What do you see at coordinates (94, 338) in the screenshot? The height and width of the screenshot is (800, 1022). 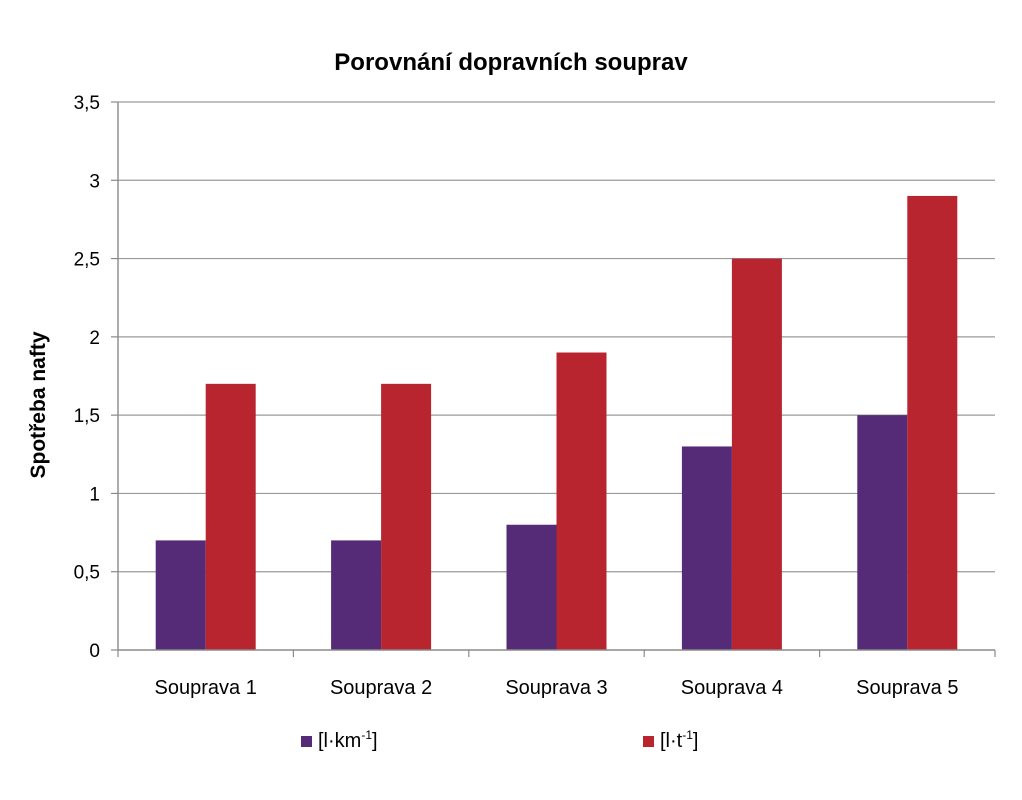 I see `y-tick-label: 2` at bounding box center [94, 338].